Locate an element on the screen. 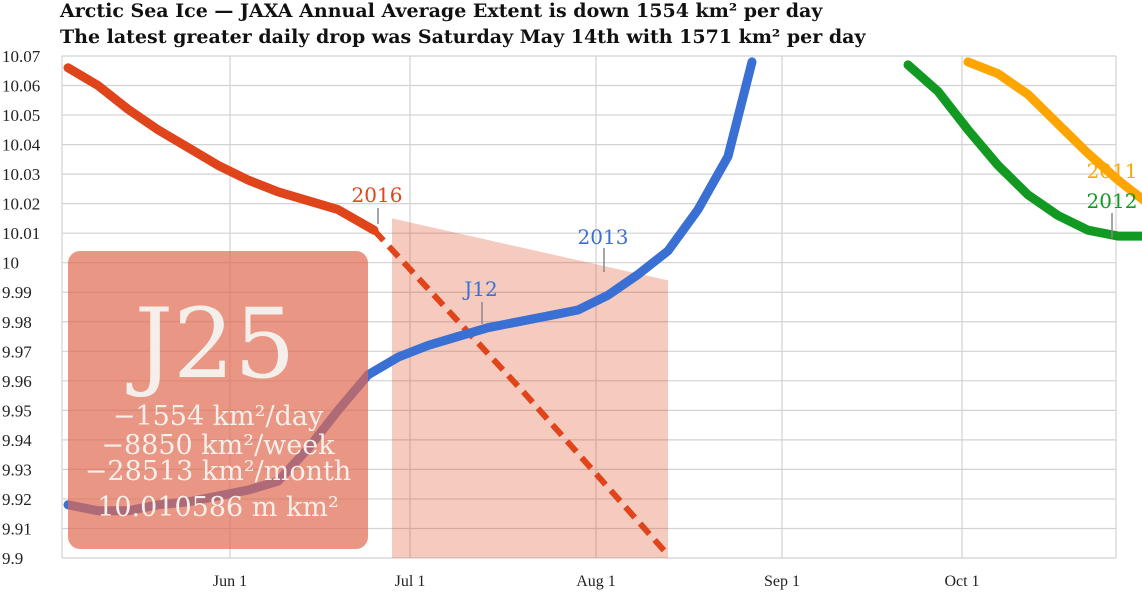 This screenshot has height=593, width=1142. y-tick-label: 9.99 is located at coordinates (17, 292).